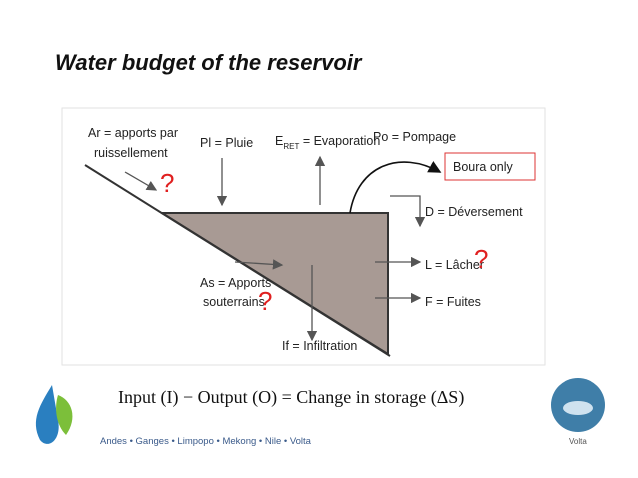 The width and height of the screenshot is (638, 478). I want to click on label: Po = Pompage, so click(414, 137).